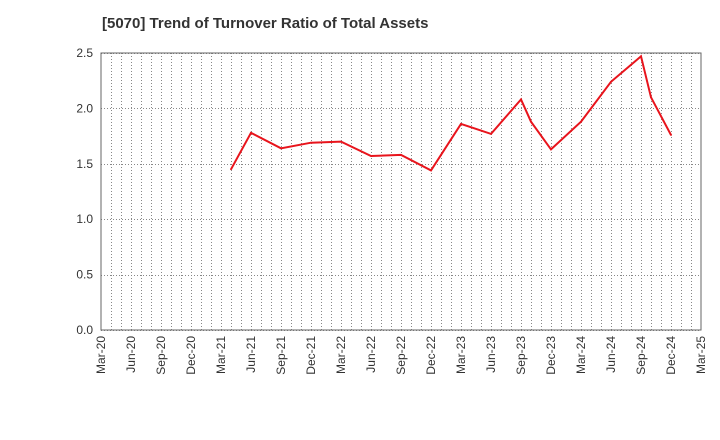 This screenshot has height=440, width=720. What do you see at coordinates (461, 355) in the screenshot?
I see `x-tick-label: Mar-23` at bounding box center [461, 355].